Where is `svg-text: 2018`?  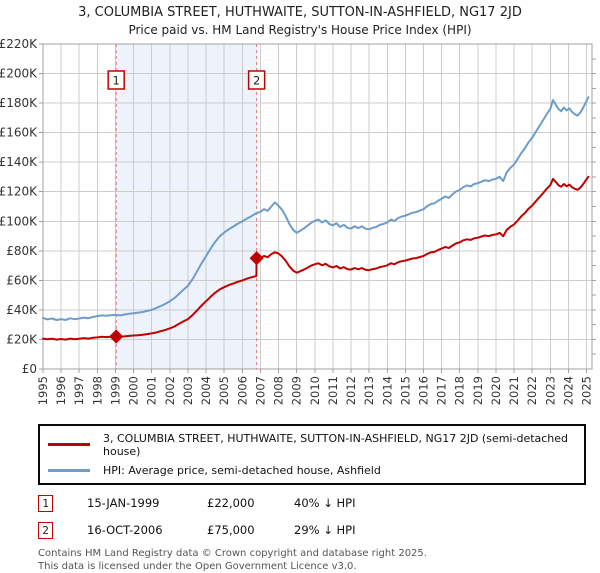 svg-text: 2018 is located at coordinates (460, 390).